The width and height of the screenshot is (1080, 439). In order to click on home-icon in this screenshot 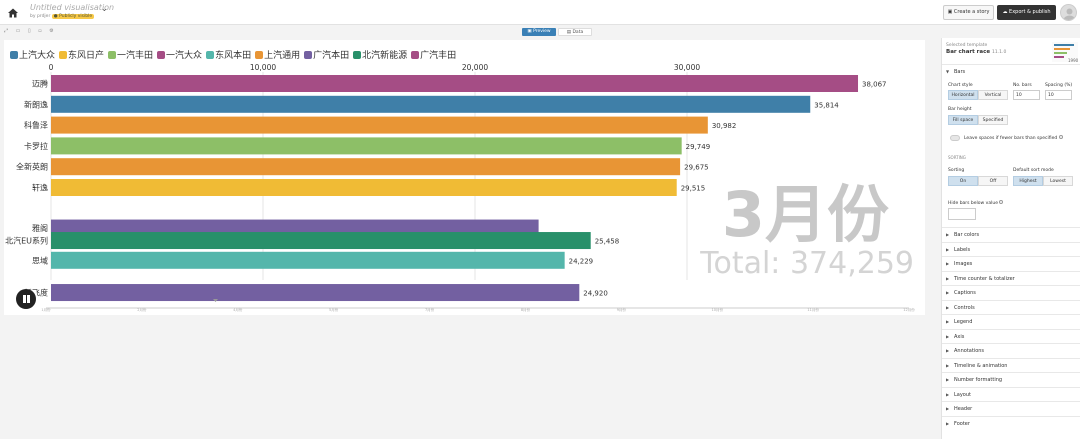, I will do `click(13, 12)`.